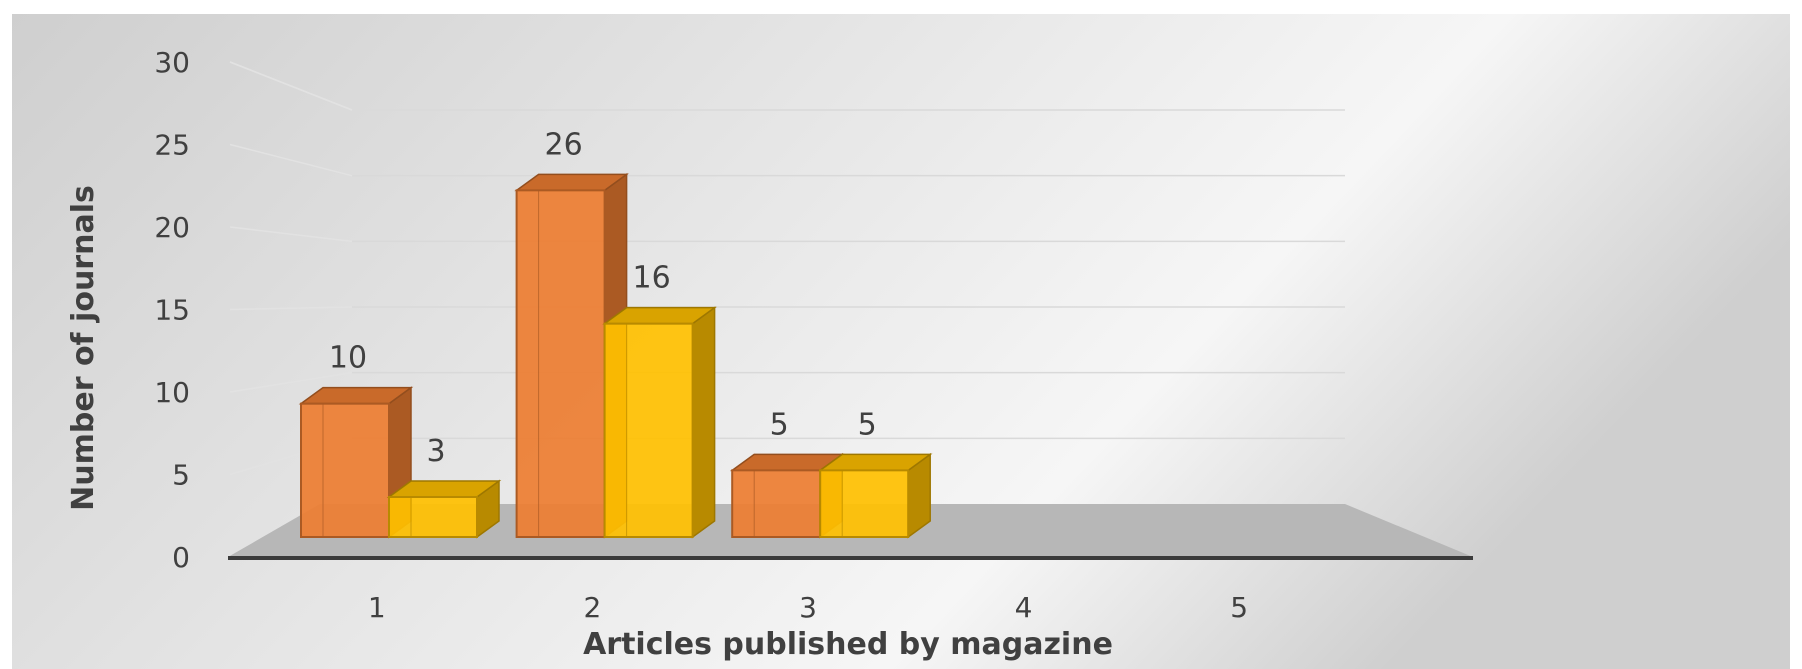 The image size is (1802, 669). What do you see at coordinates (377, 607) in the screenshot?
I see `x-tick-label: 1` at bounding box center [377, 607].